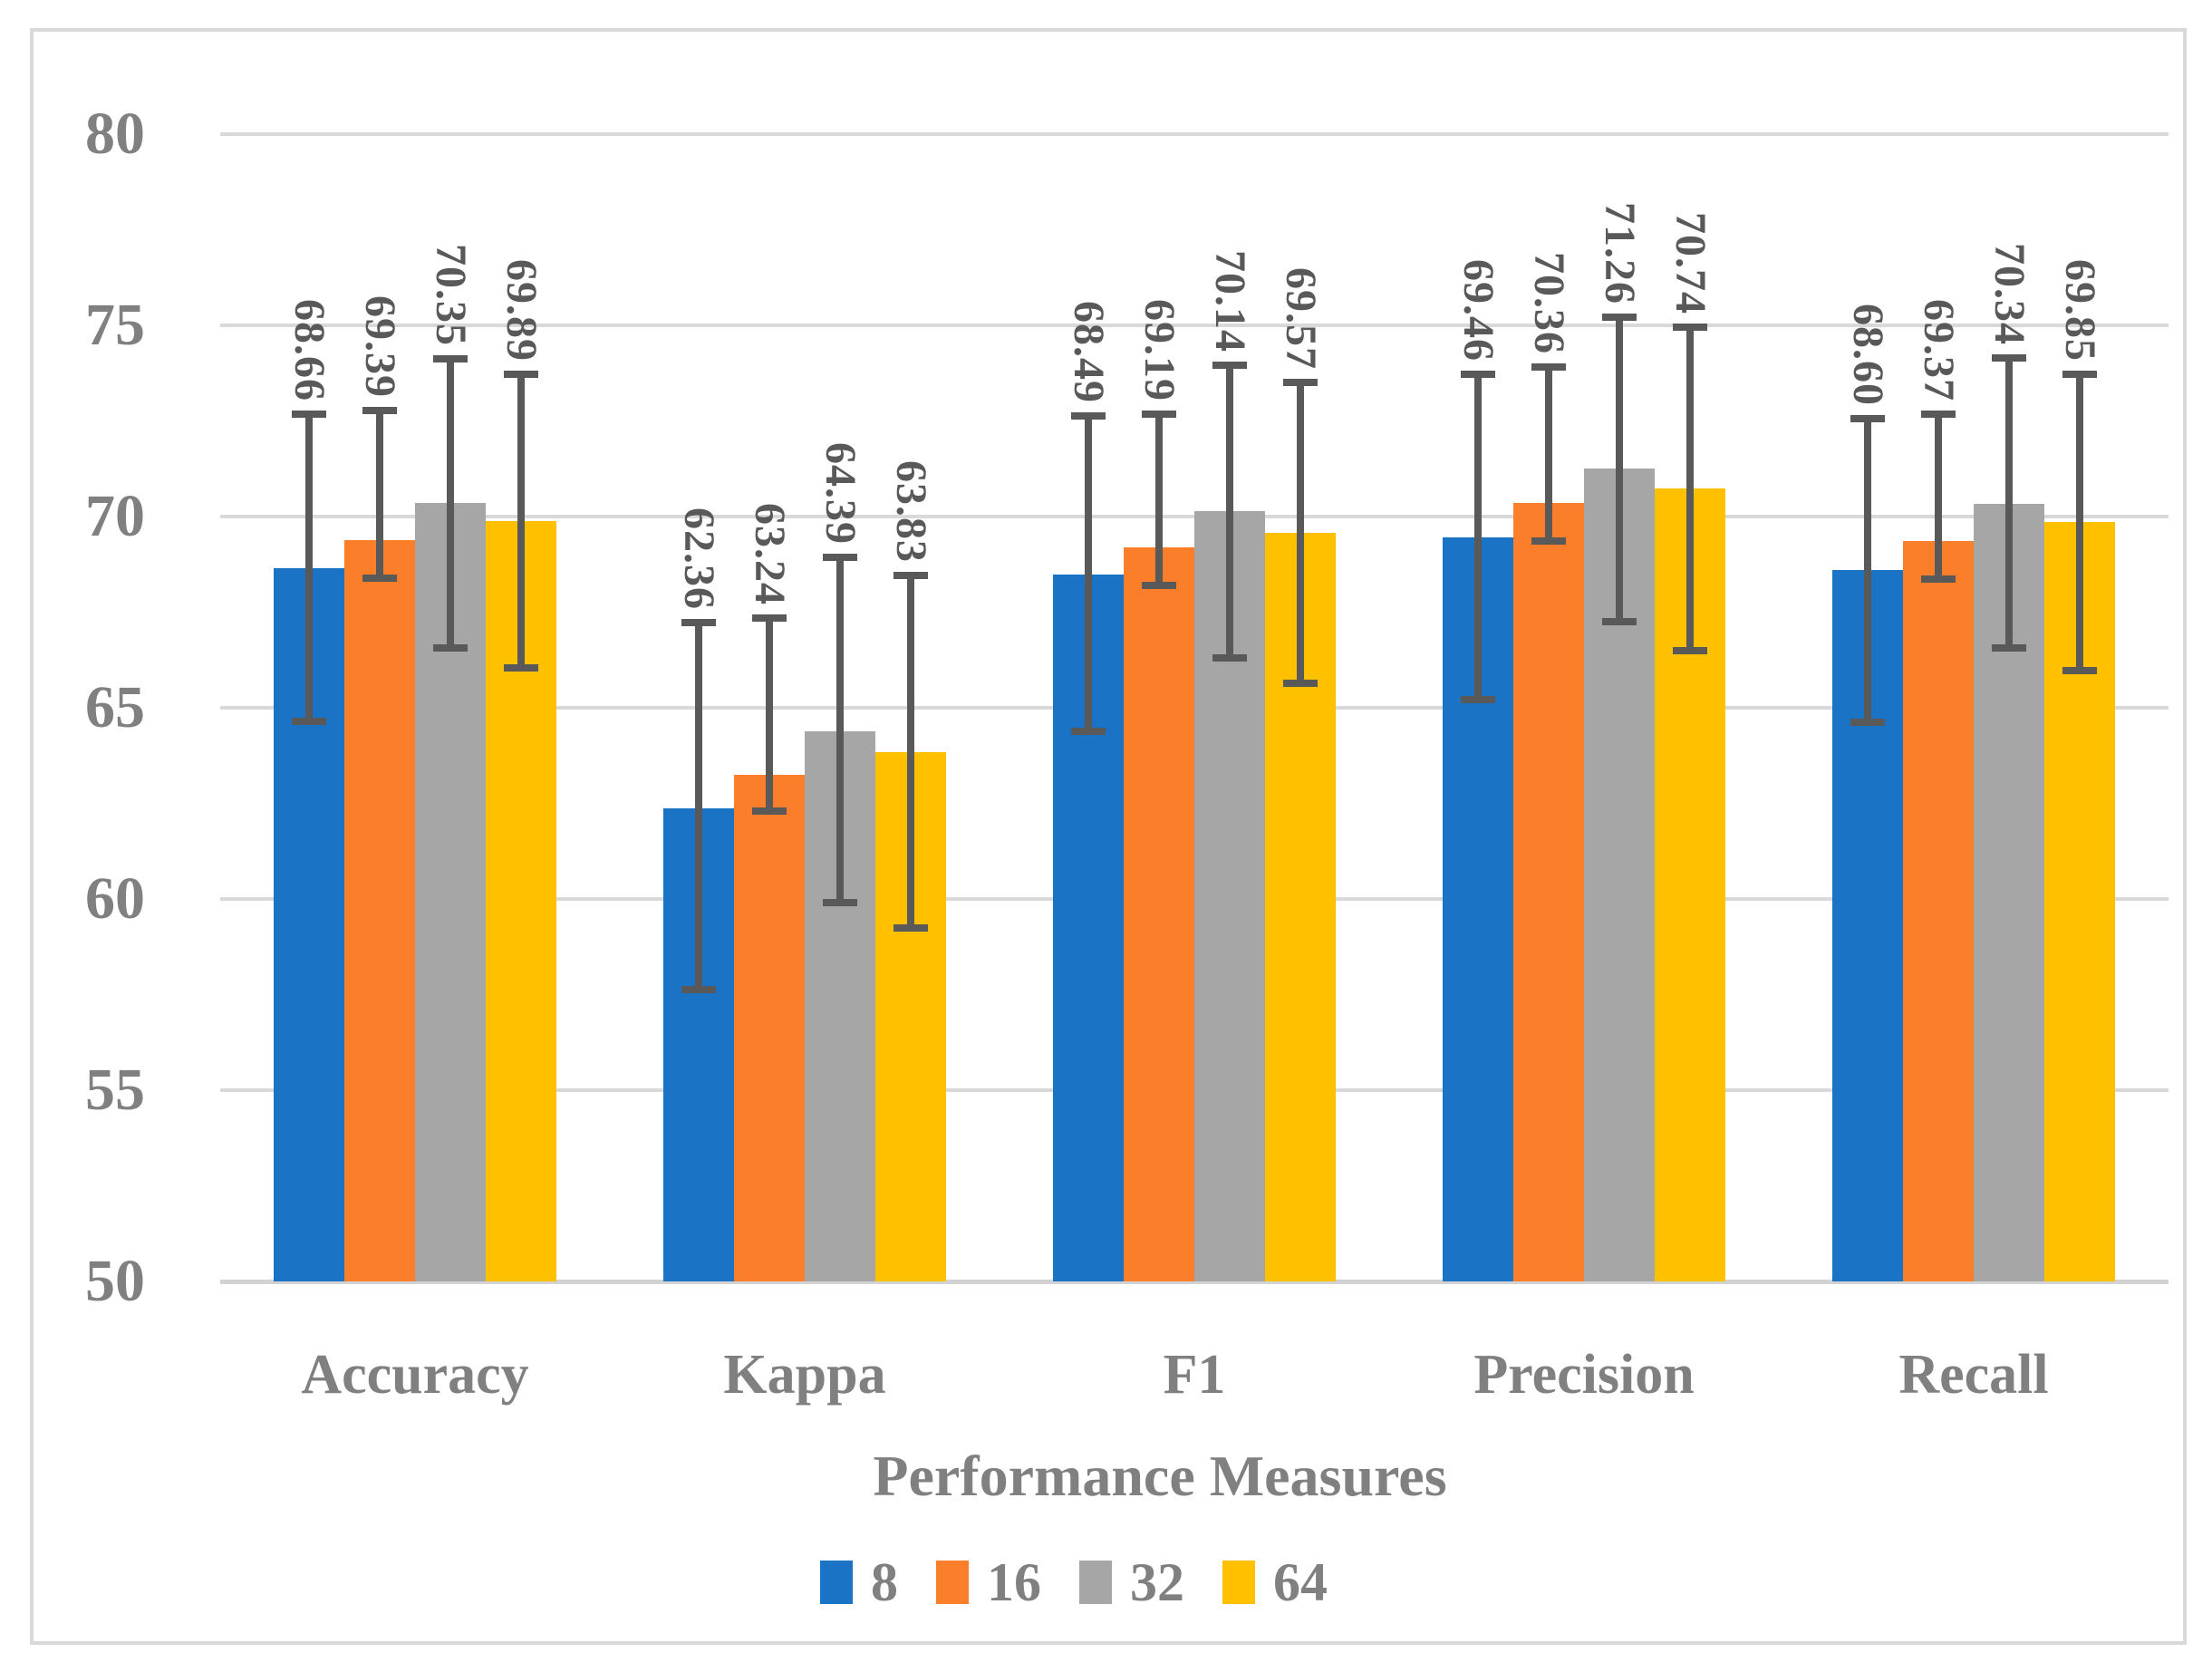  Describe the element at coordinates (859, 1582) in the screenshot. I see `legend-item-8: 8` at that location.